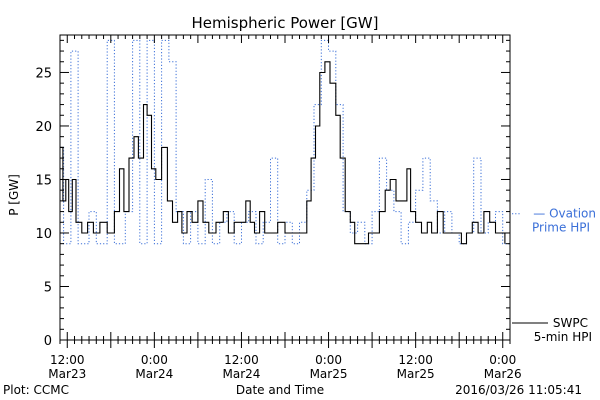 The height and width of the screenshot is (400, 600). I want to click on y-tick-label: 0, so click(48, 341).